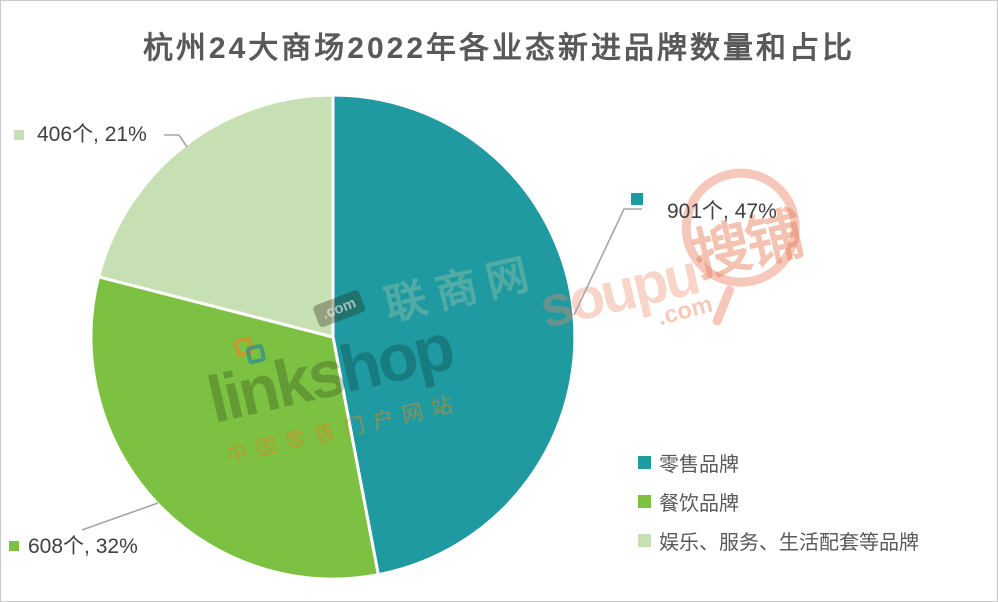  What do you see at coordinates (778, 501) in the screenshot?
I see `legend-item-food: 餐饮品牌` at bounding box center [778, 501].